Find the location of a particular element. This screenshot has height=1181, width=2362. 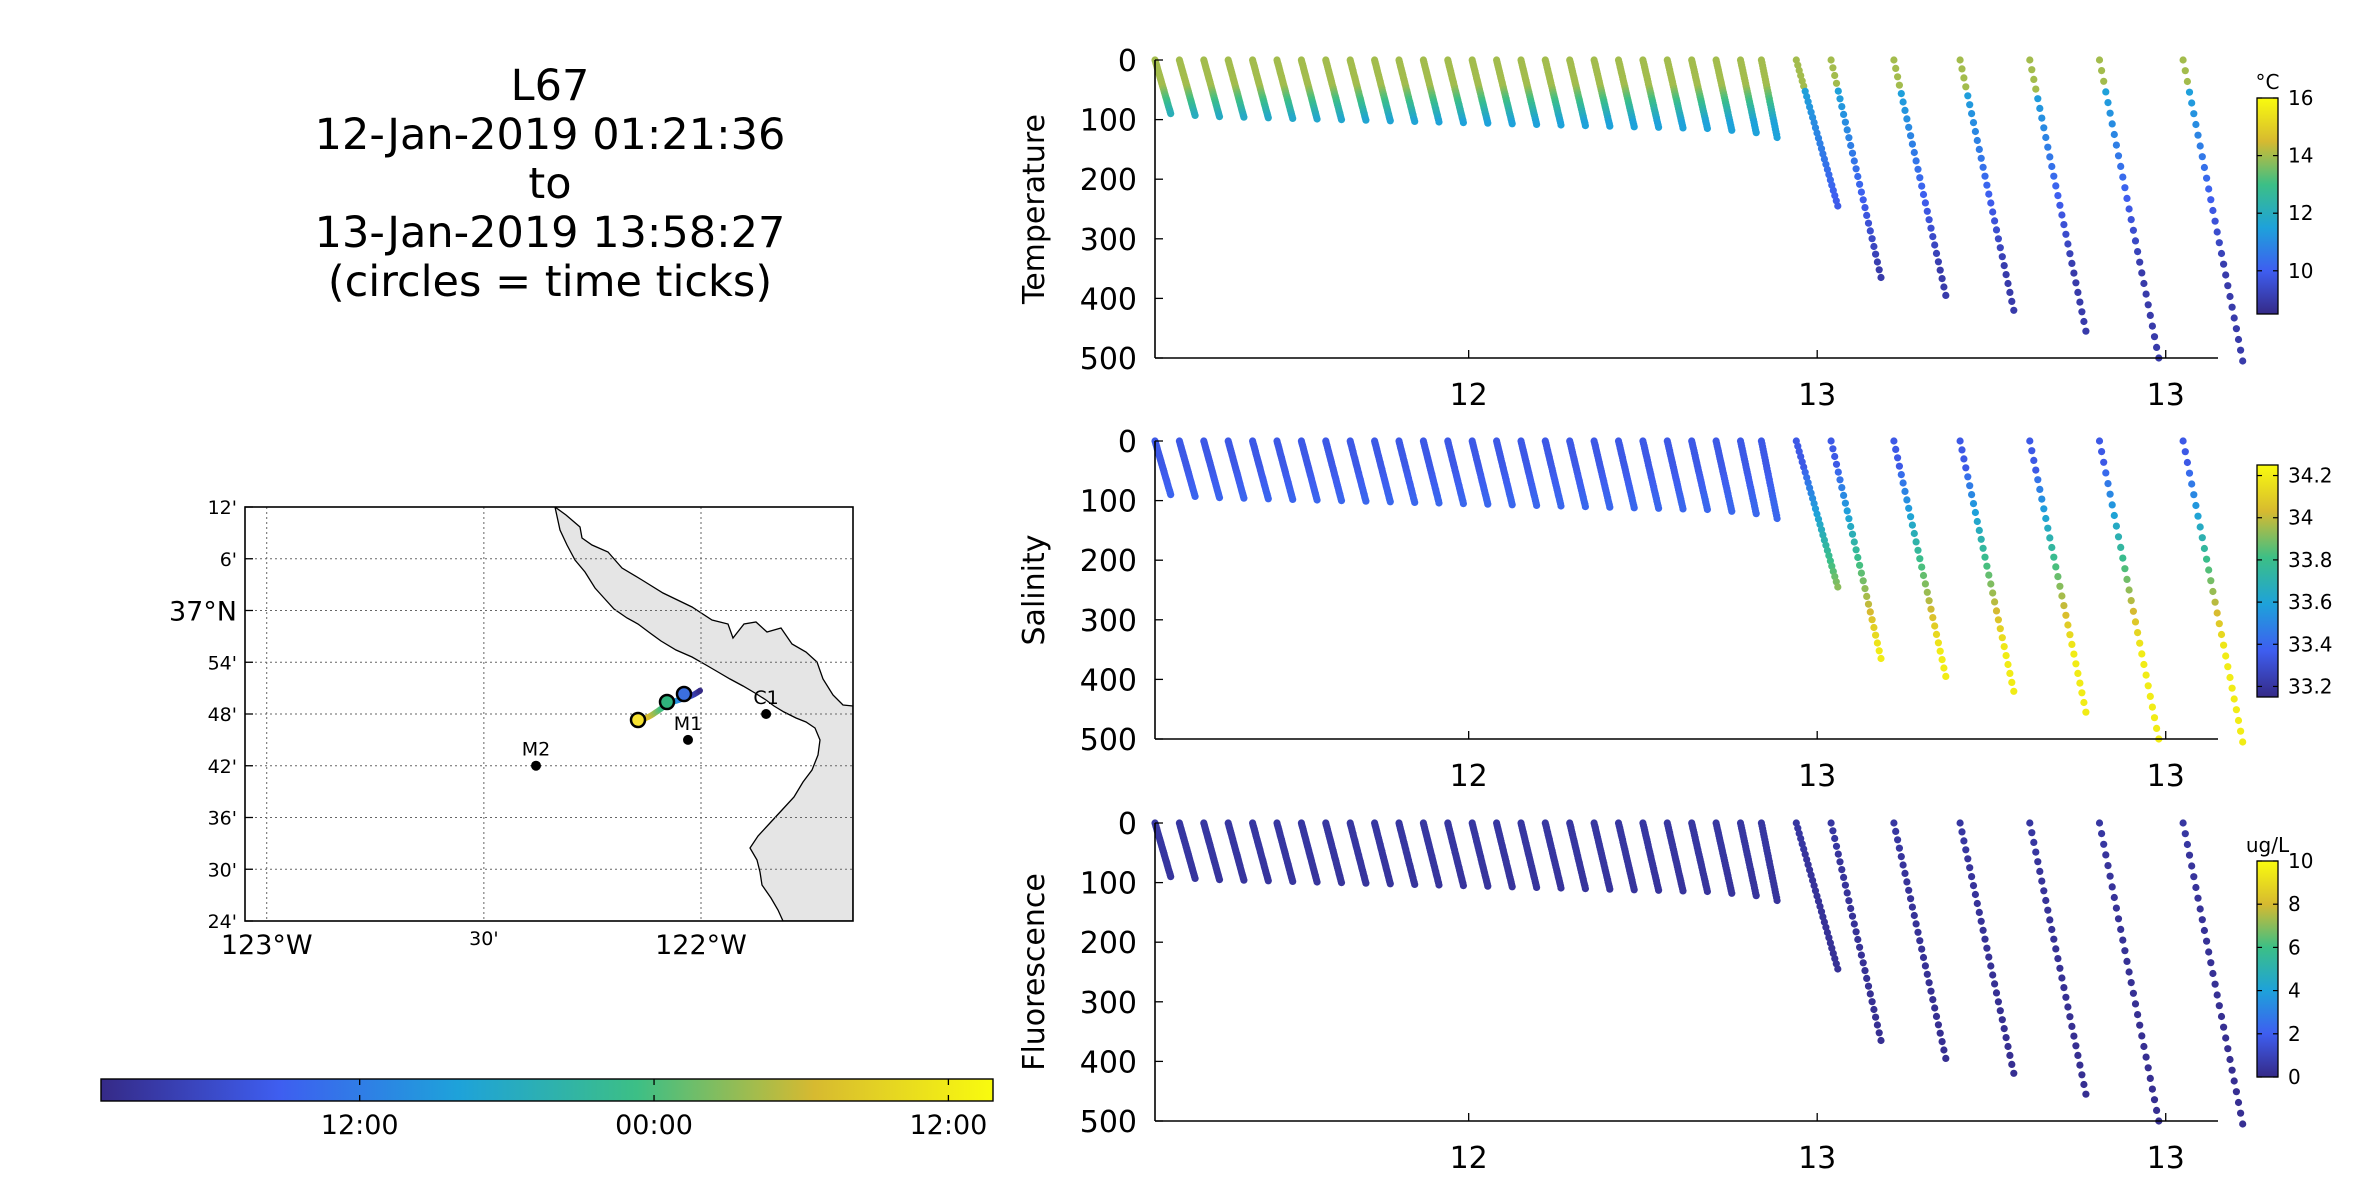

x-tick-label: 13 is located at coordinates (1817, 776).